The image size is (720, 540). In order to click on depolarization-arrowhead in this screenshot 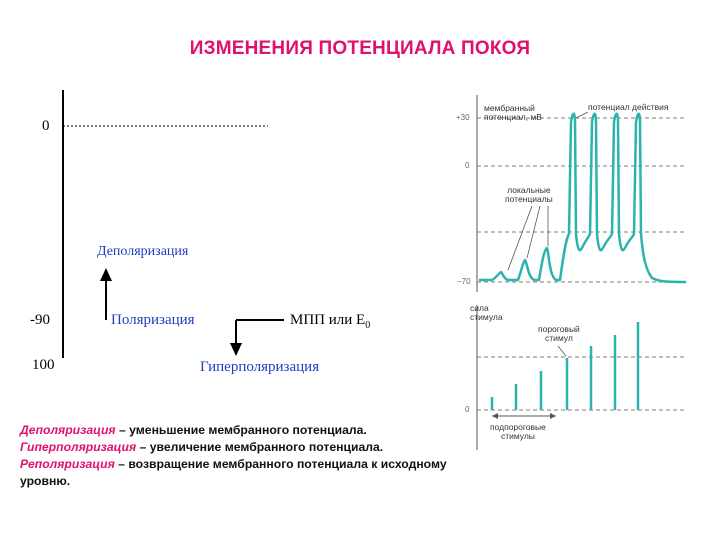, I will do `click(106, 274)`.